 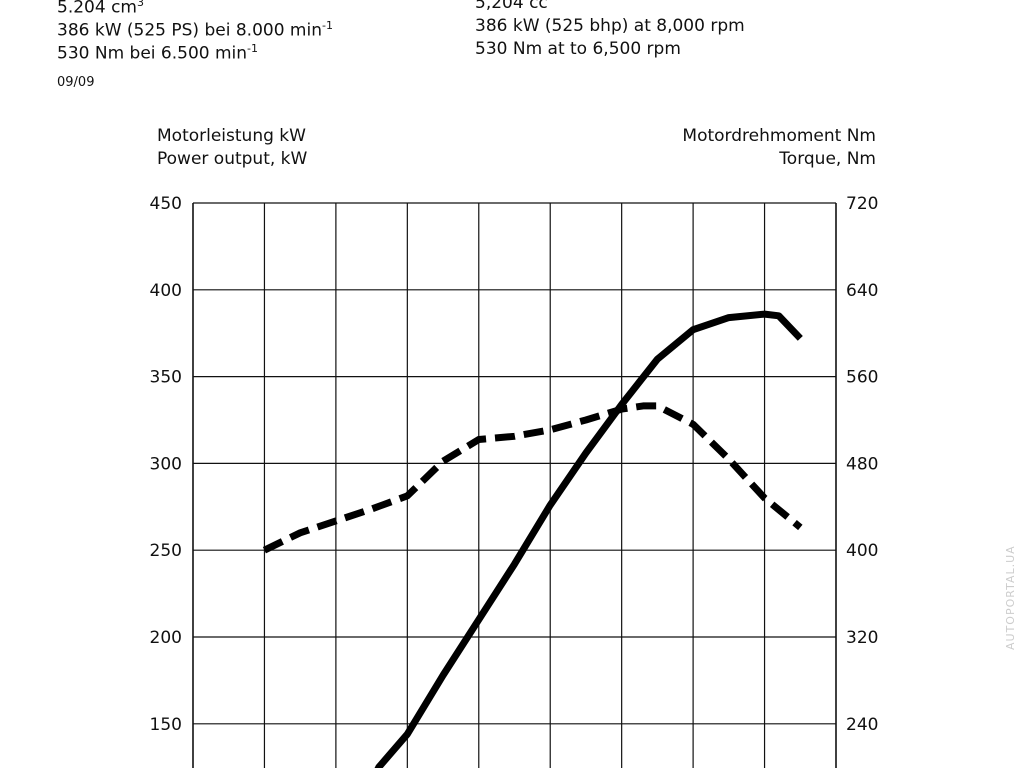 What do you see at coordinates (166, 464) in the screenshot?
I see `ytick-left: 300` at bounding box center [166, 464].